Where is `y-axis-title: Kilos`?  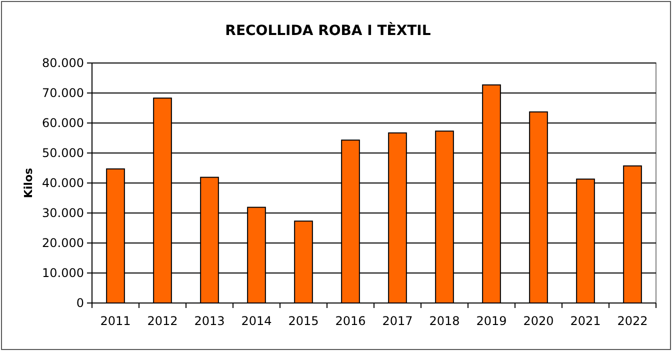
y-axis-title: Kilos is located at coordinates (28, 182).